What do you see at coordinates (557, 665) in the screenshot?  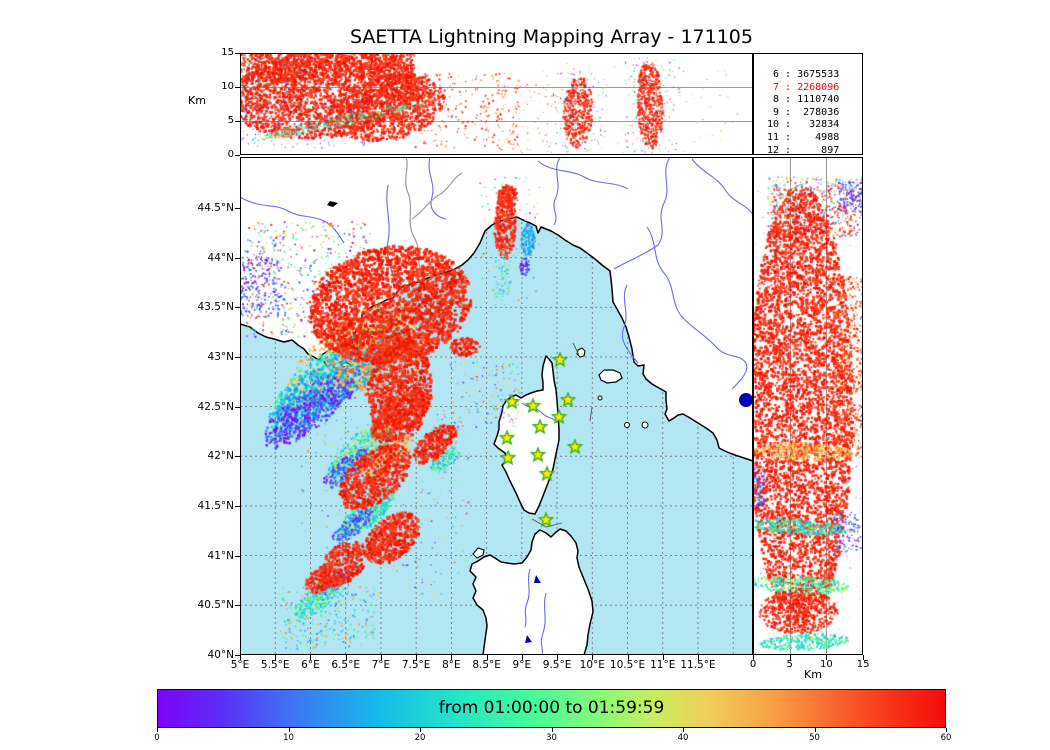 I see `lon-tick-label: 9.5°E` at bounding box center [557, 665].